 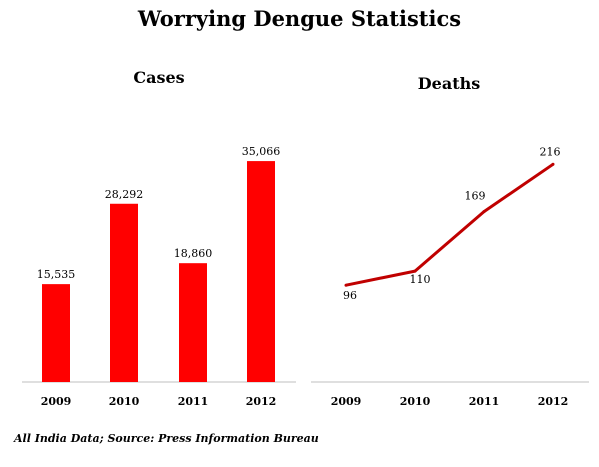 What do you see at coordinates (124, 292) in the screenshot?
I see `cases-bar-2010` at bounding box center [124, 292].